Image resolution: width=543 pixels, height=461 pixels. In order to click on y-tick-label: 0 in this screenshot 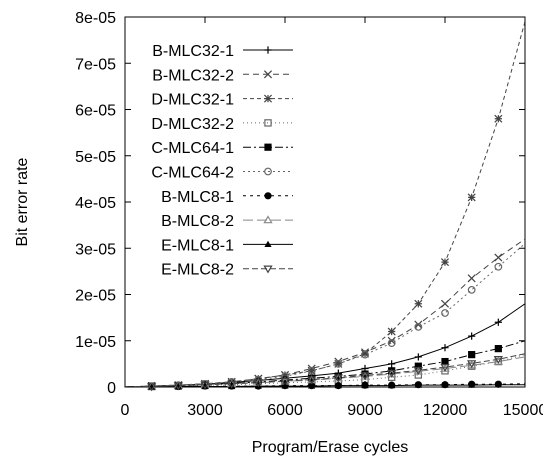, I will do `click(111, 388)`.